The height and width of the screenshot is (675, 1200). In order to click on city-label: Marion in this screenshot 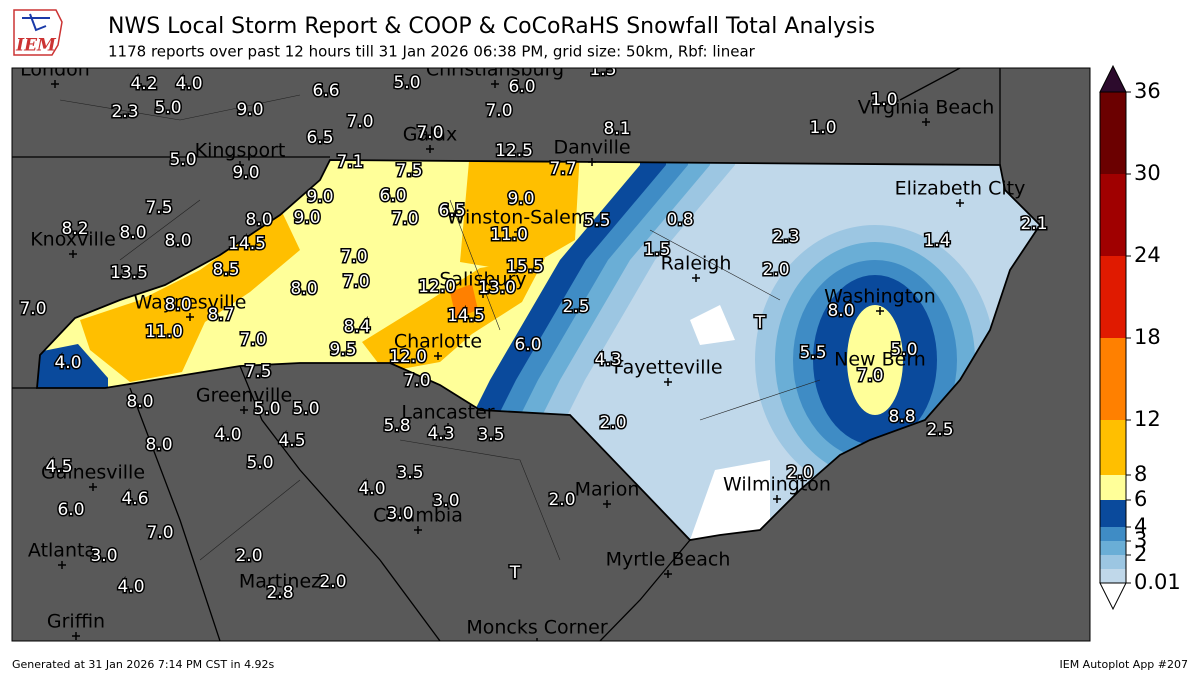, I will do `click(607, 490)`.